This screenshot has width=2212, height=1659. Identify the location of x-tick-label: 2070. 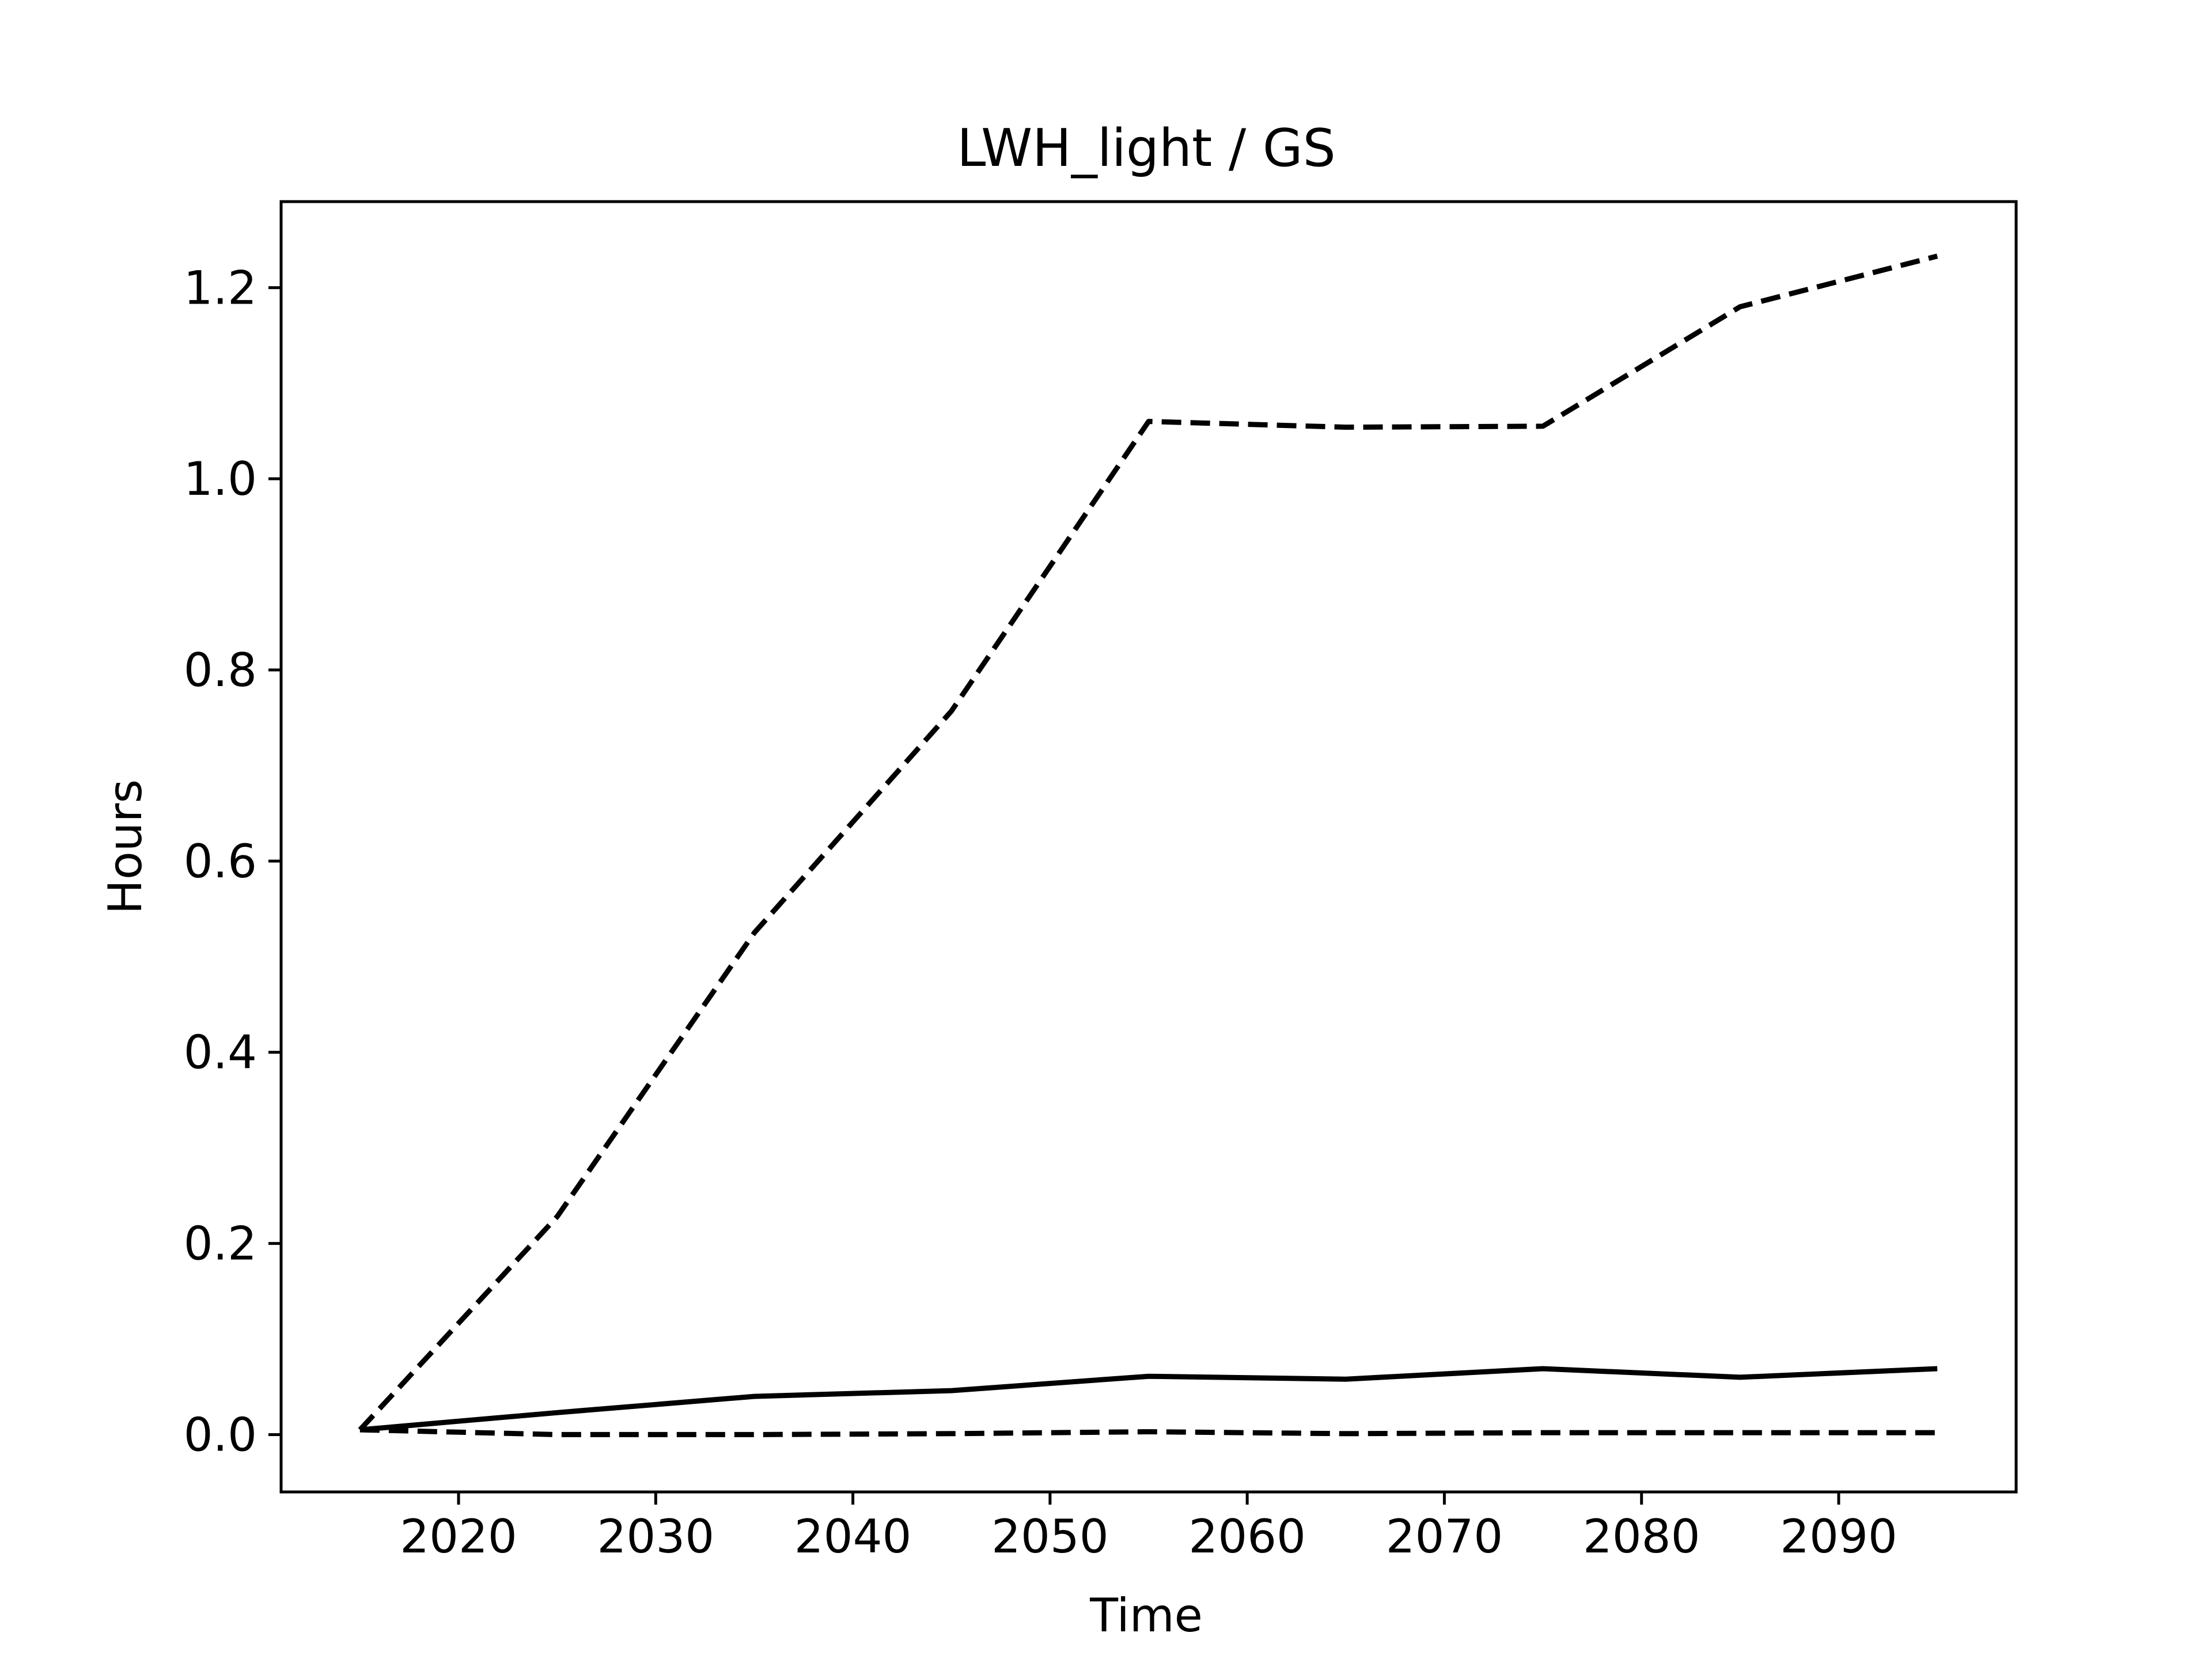
(1444, 1536).